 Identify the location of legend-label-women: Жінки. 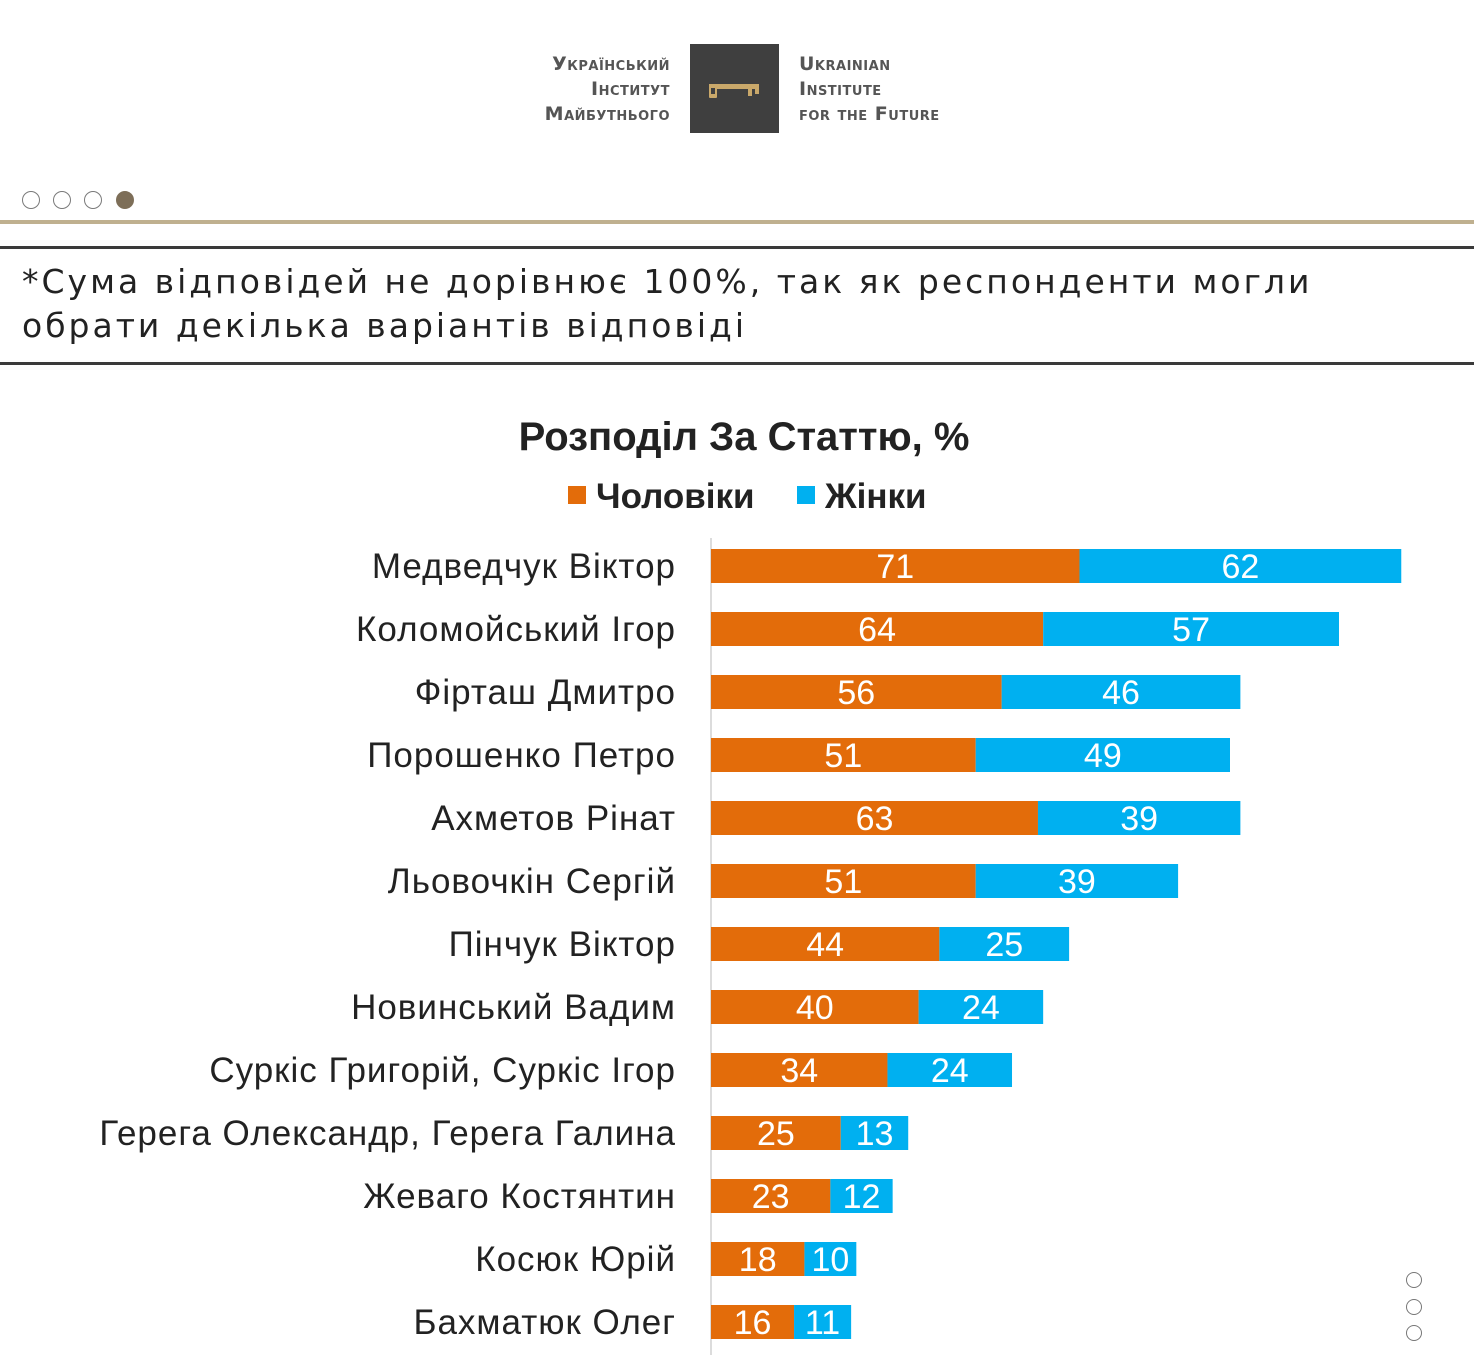
(875, 496).